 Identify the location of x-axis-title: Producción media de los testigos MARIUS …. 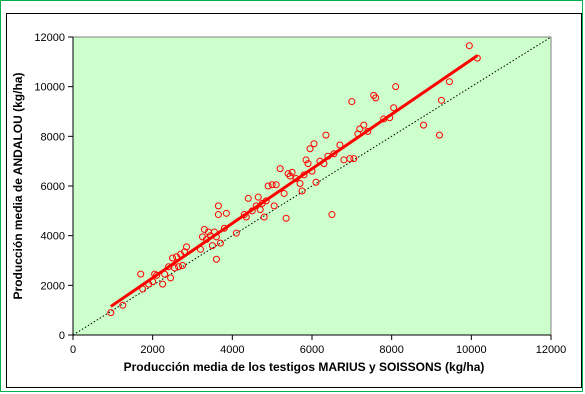
(304, 367).